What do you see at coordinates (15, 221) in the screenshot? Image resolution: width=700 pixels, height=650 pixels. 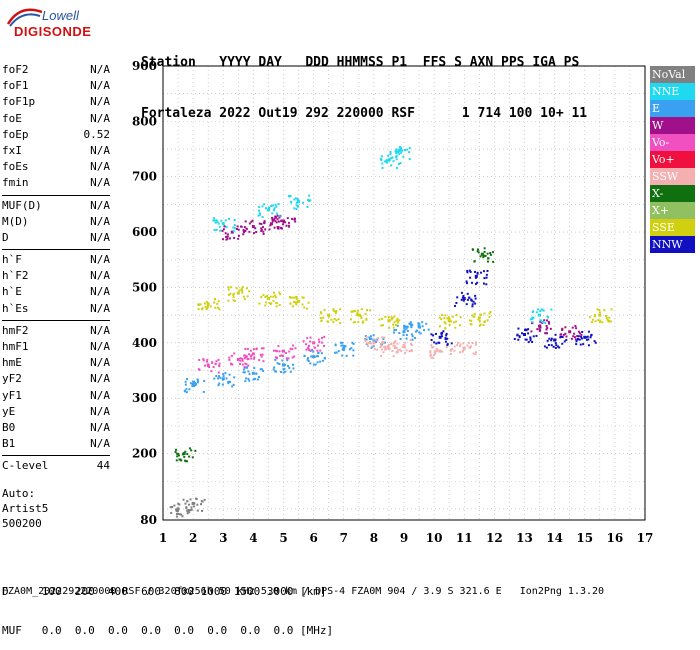 I see `param-label: M(D)` at bounding box center [15, 221].